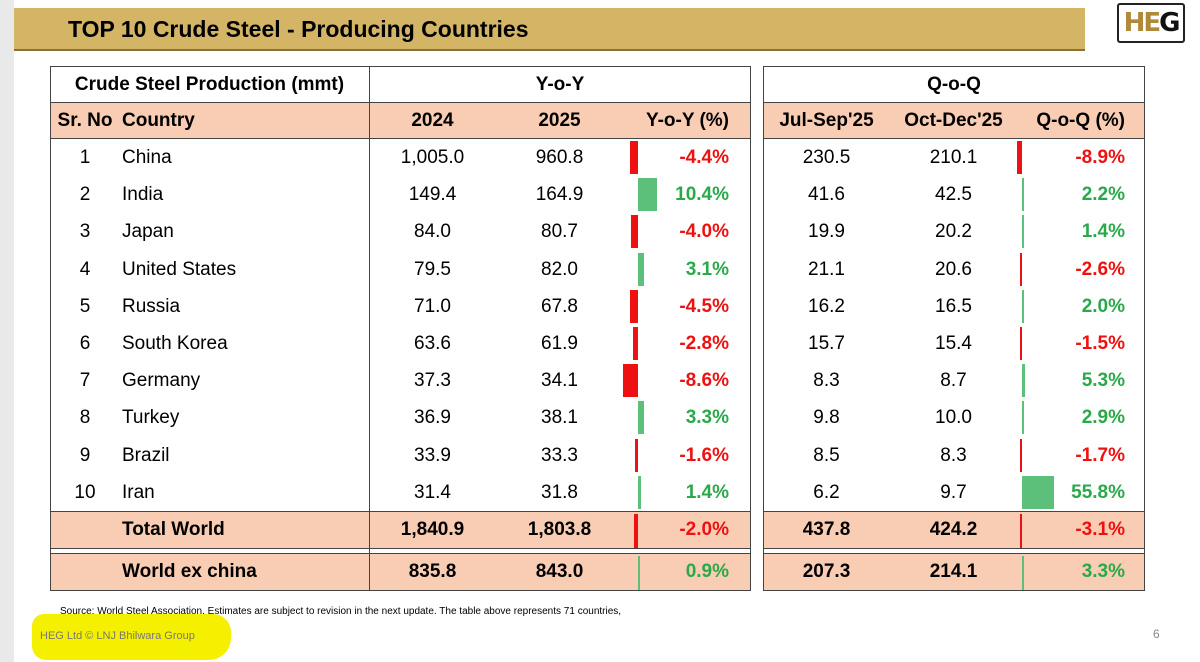  Describe the element at coordinates (209, 84) in the screenshot. I see `production-label: Crude Steel Production (mmt)` at that location.